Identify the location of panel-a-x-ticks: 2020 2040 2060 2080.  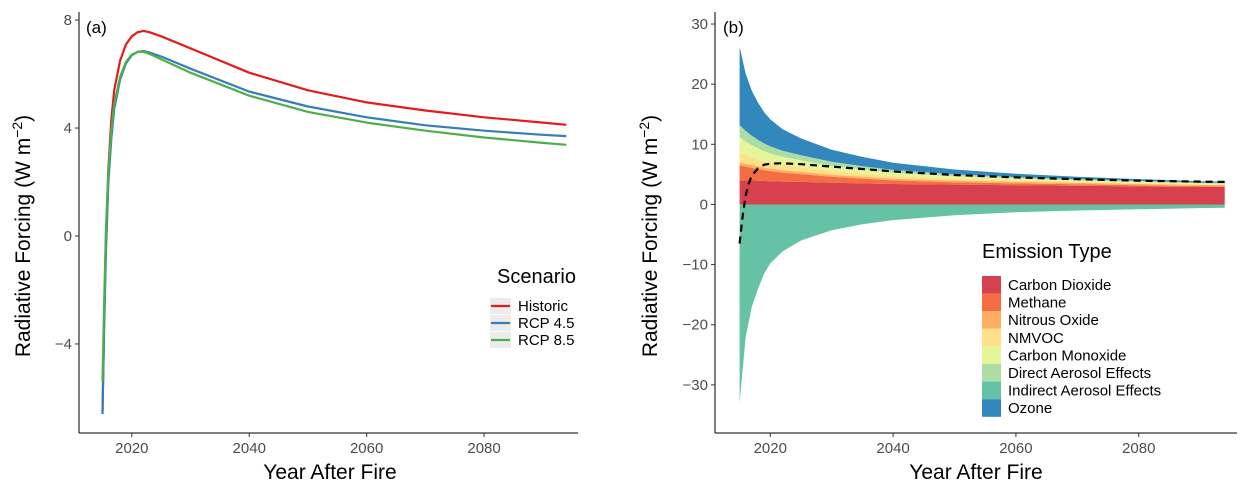
(308, 445).